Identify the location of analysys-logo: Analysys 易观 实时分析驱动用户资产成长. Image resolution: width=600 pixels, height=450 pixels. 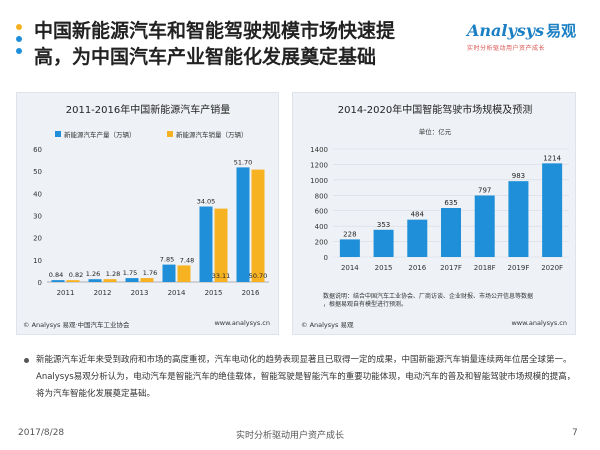
(527, 36).